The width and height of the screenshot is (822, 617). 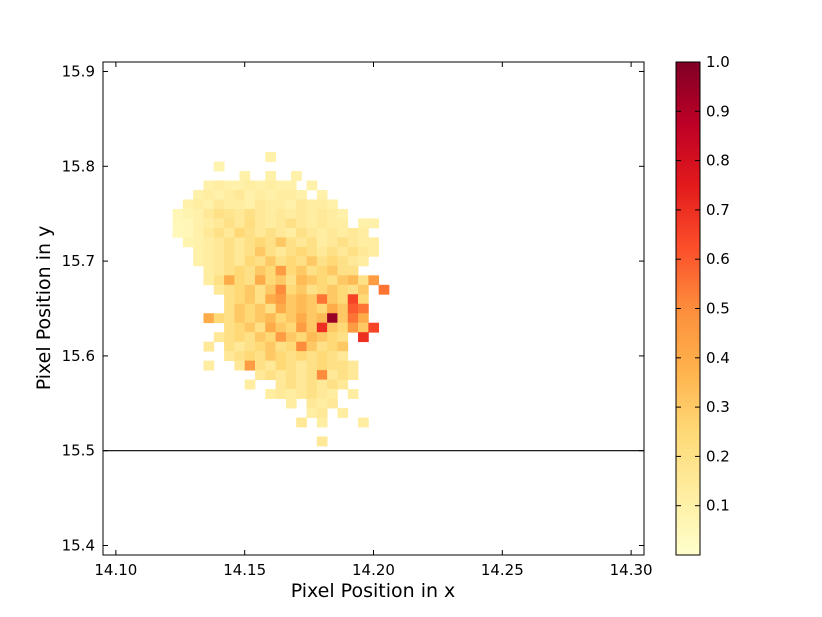 What do you see at coordinates (718, 210) in the screenshot?
I see `colorbar-tick-label: 0.7` at bounding box center [718, 210].